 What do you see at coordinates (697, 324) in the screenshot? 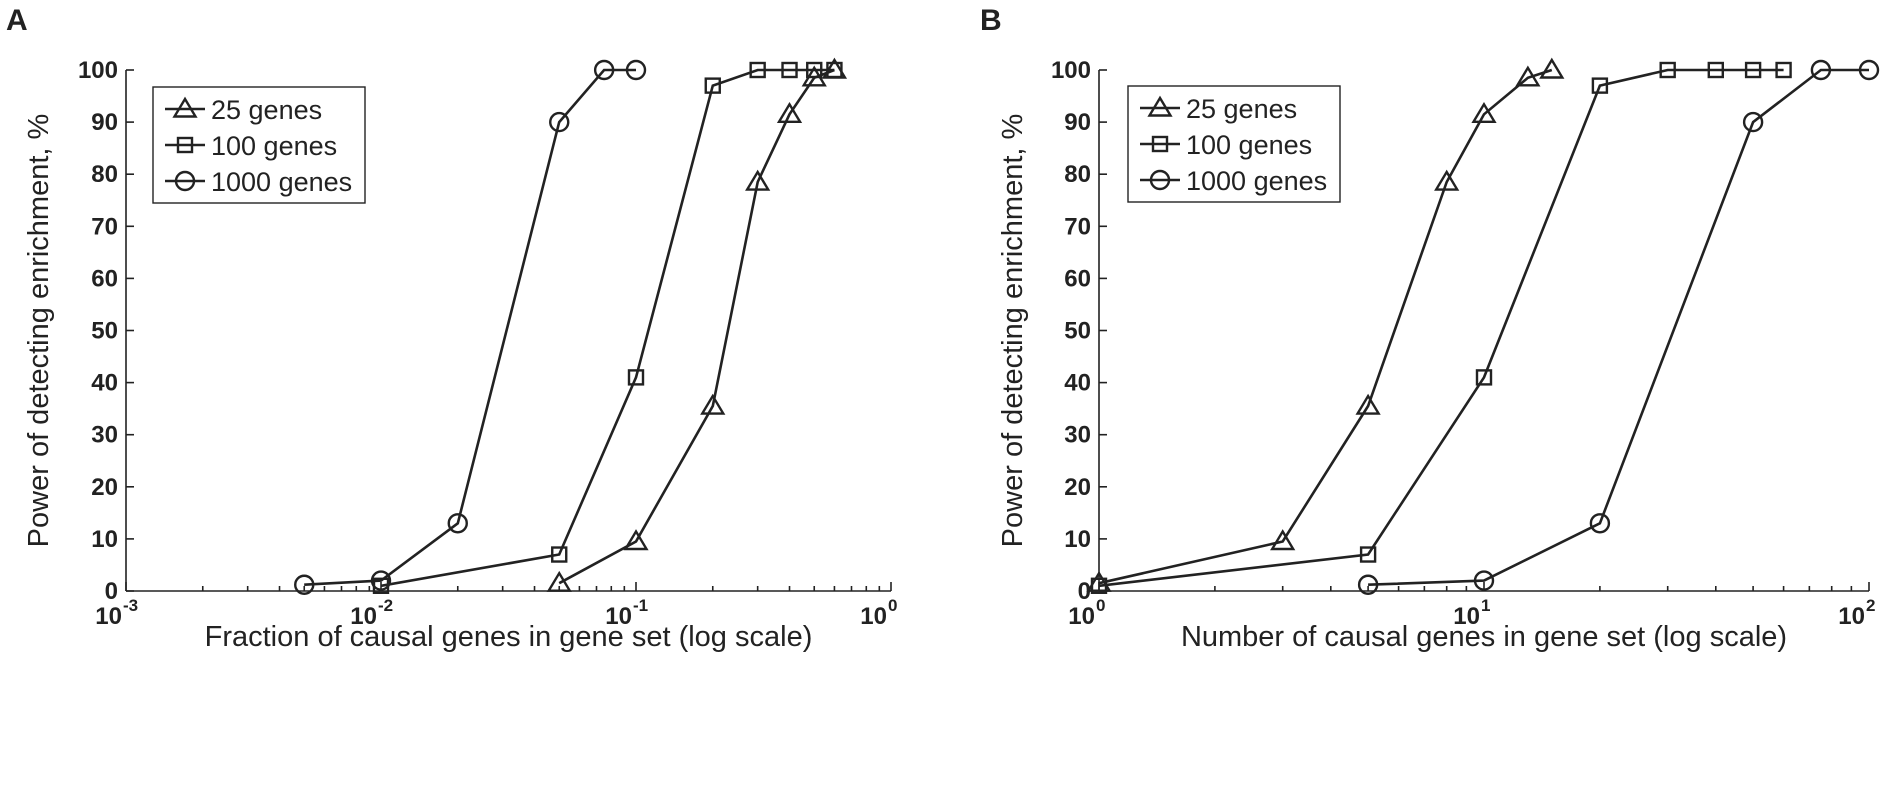
I see `series-triangle` at bounding box center [697, 324].